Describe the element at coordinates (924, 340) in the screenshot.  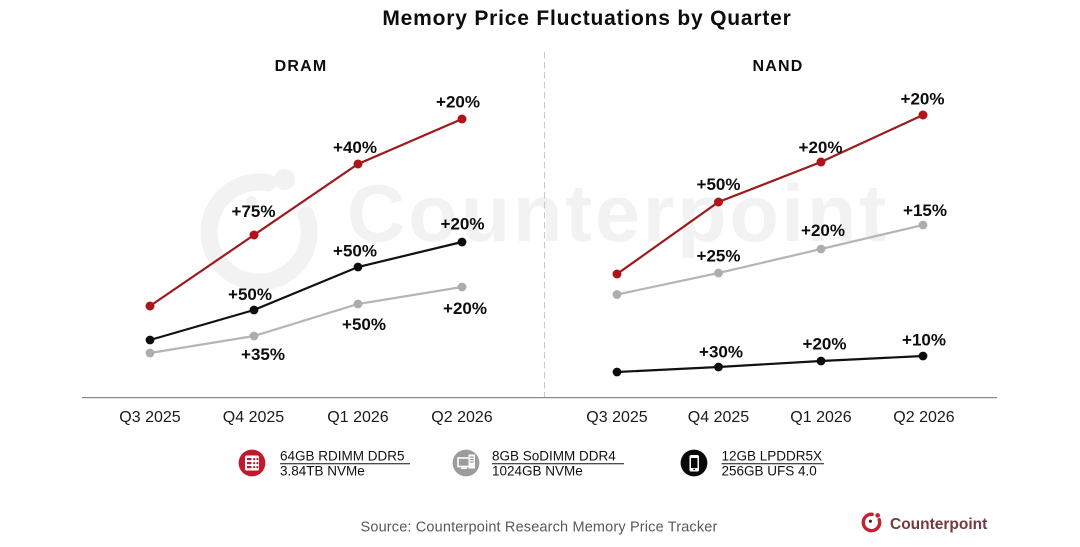
I see `svg-text: +10%` at that location.